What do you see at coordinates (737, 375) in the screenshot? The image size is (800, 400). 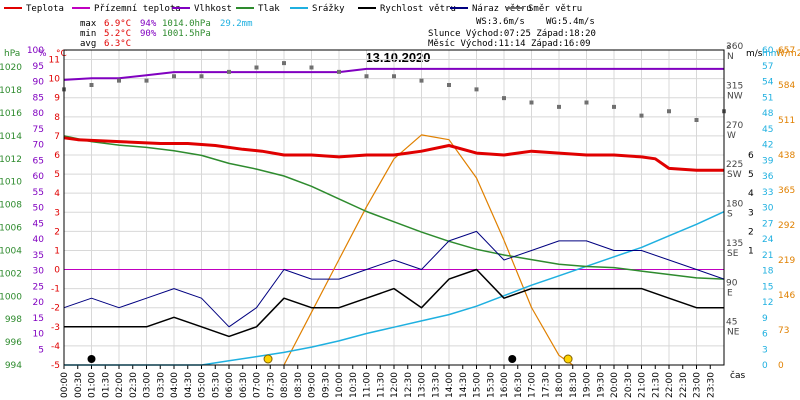 I see `axis-label-time: čas` at bounding box center [737, 375].